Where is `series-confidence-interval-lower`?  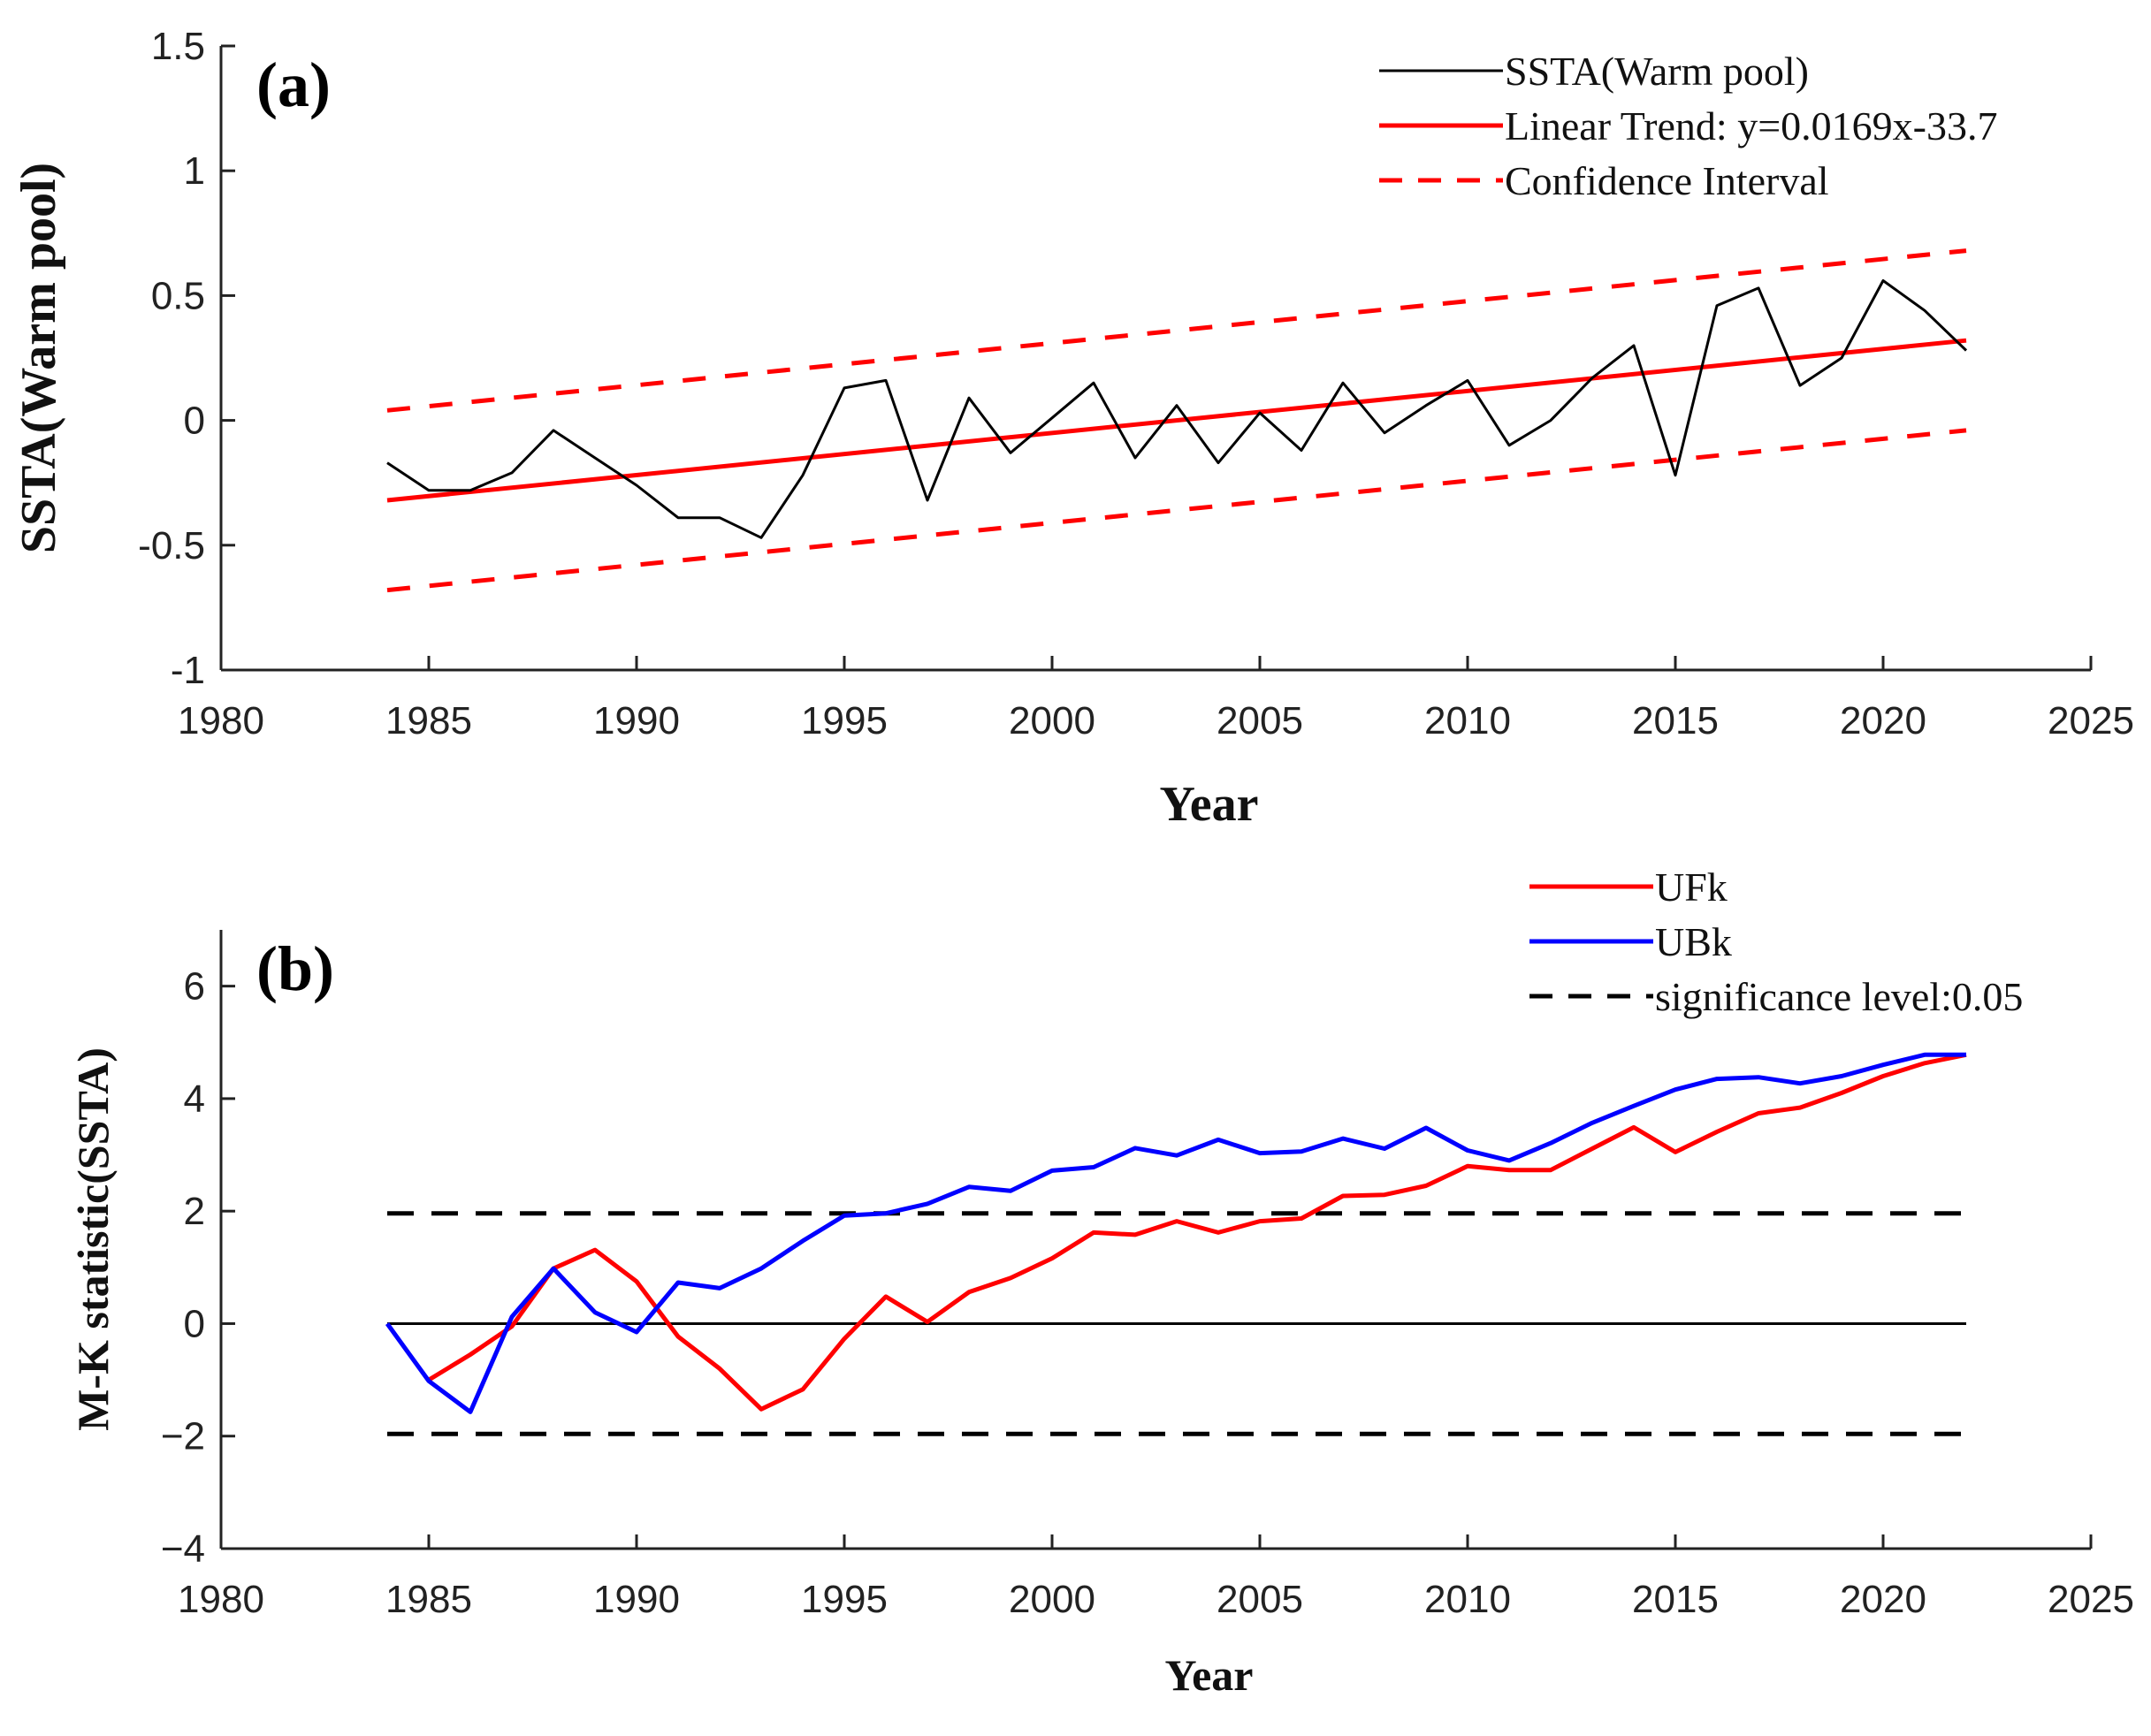 series-confidence-interval-lower is located at coordinates (1176, 511).